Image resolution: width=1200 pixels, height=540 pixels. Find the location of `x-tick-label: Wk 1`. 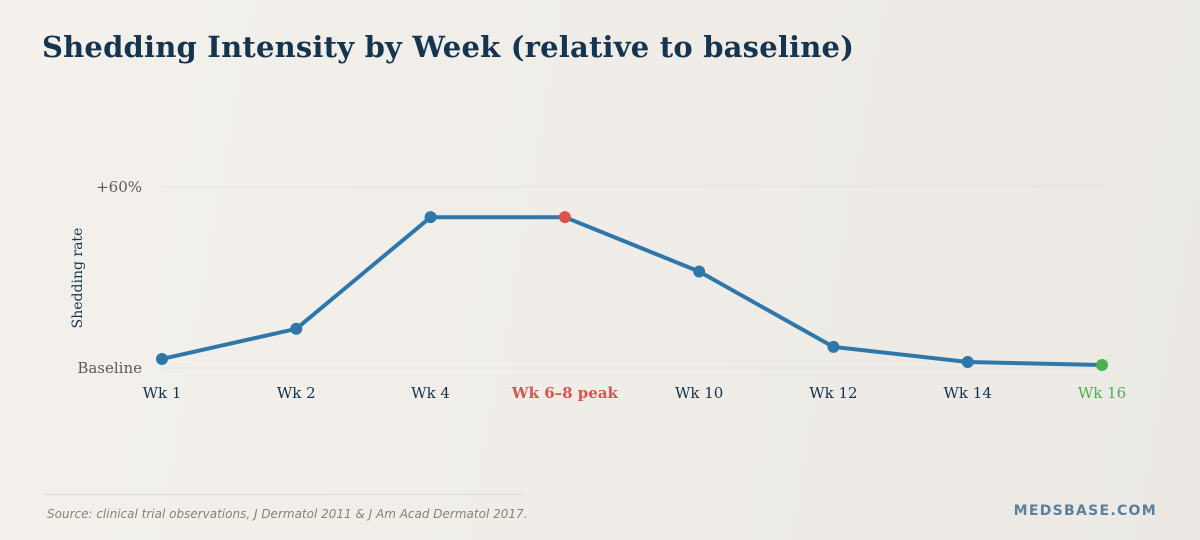

x-tick-label: Wk 1 is located at coordinates (162, 393).